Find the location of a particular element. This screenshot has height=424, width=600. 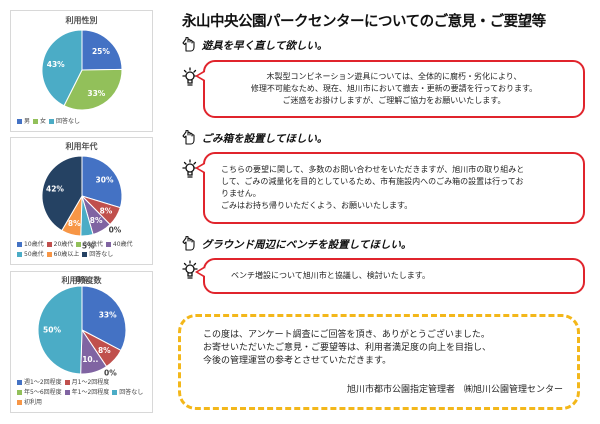

legend-item: 10歳代 is located at coordinates (30, 245).